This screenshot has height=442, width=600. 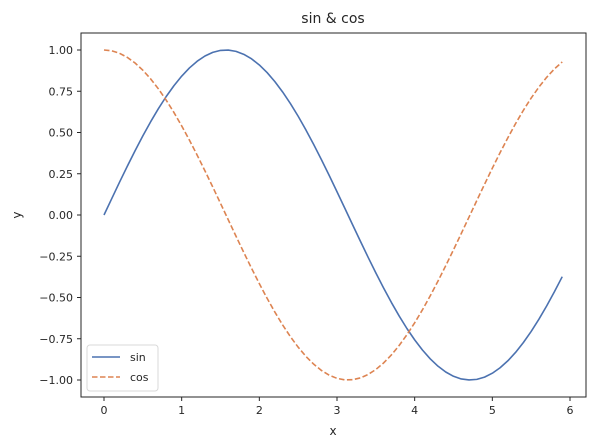 I want to click on legend-box, so click(x=122, y=368).